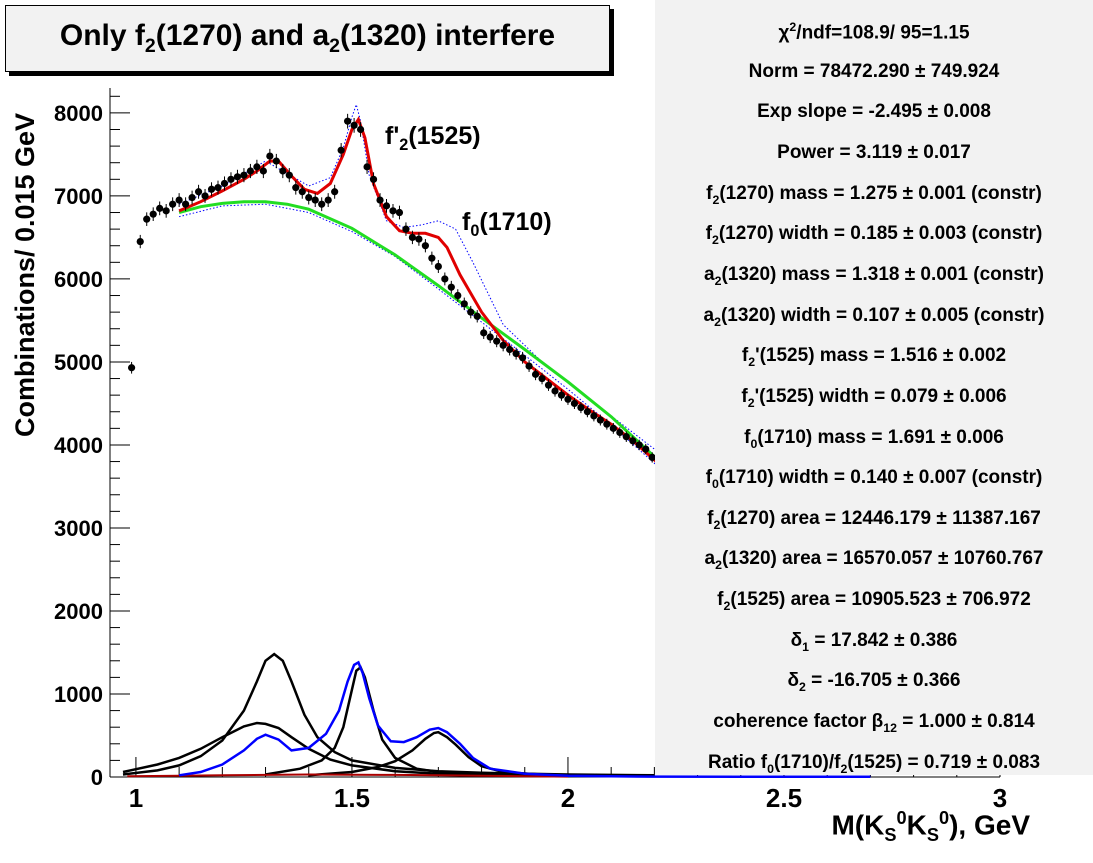 The width and height of the screenshot is (1093, 863). I want to click on fit-stat-line: Norm = 78472.290 ± 749.924, so click(874, 71).